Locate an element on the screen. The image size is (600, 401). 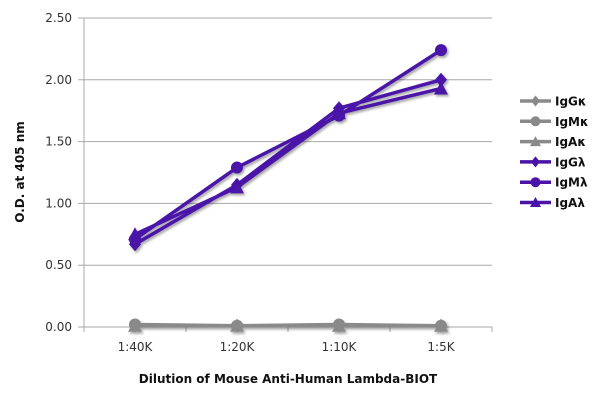
y-tick-label: 1.50 is located at coordinates (58, 142).